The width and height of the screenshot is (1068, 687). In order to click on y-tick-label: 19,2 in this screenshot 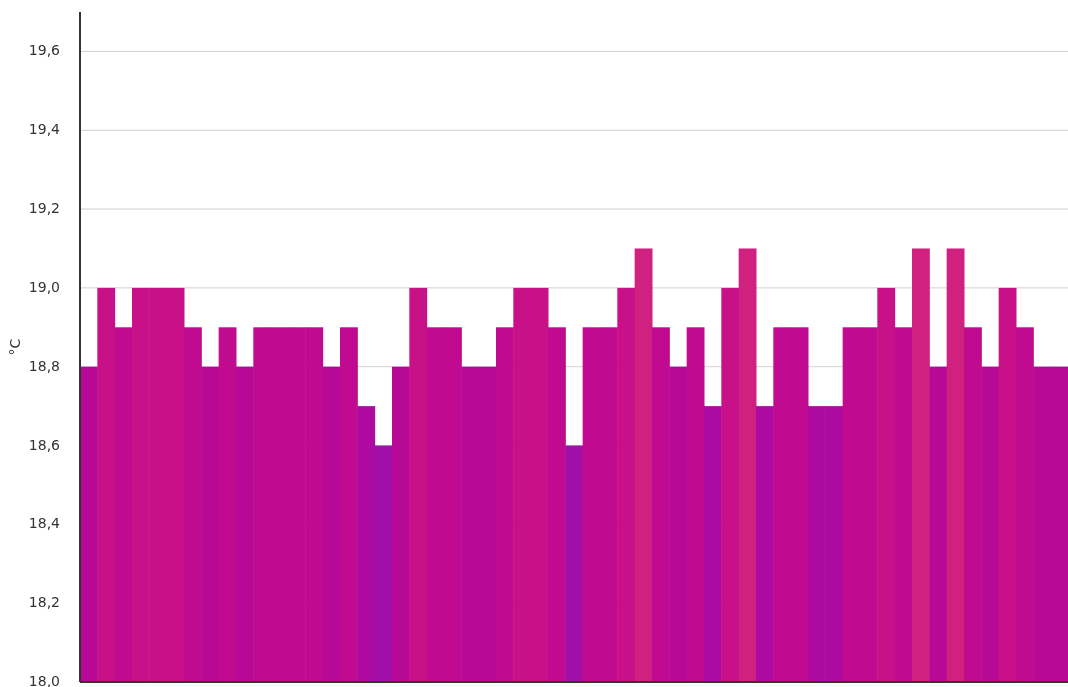, I will do `click(44, 208)`.